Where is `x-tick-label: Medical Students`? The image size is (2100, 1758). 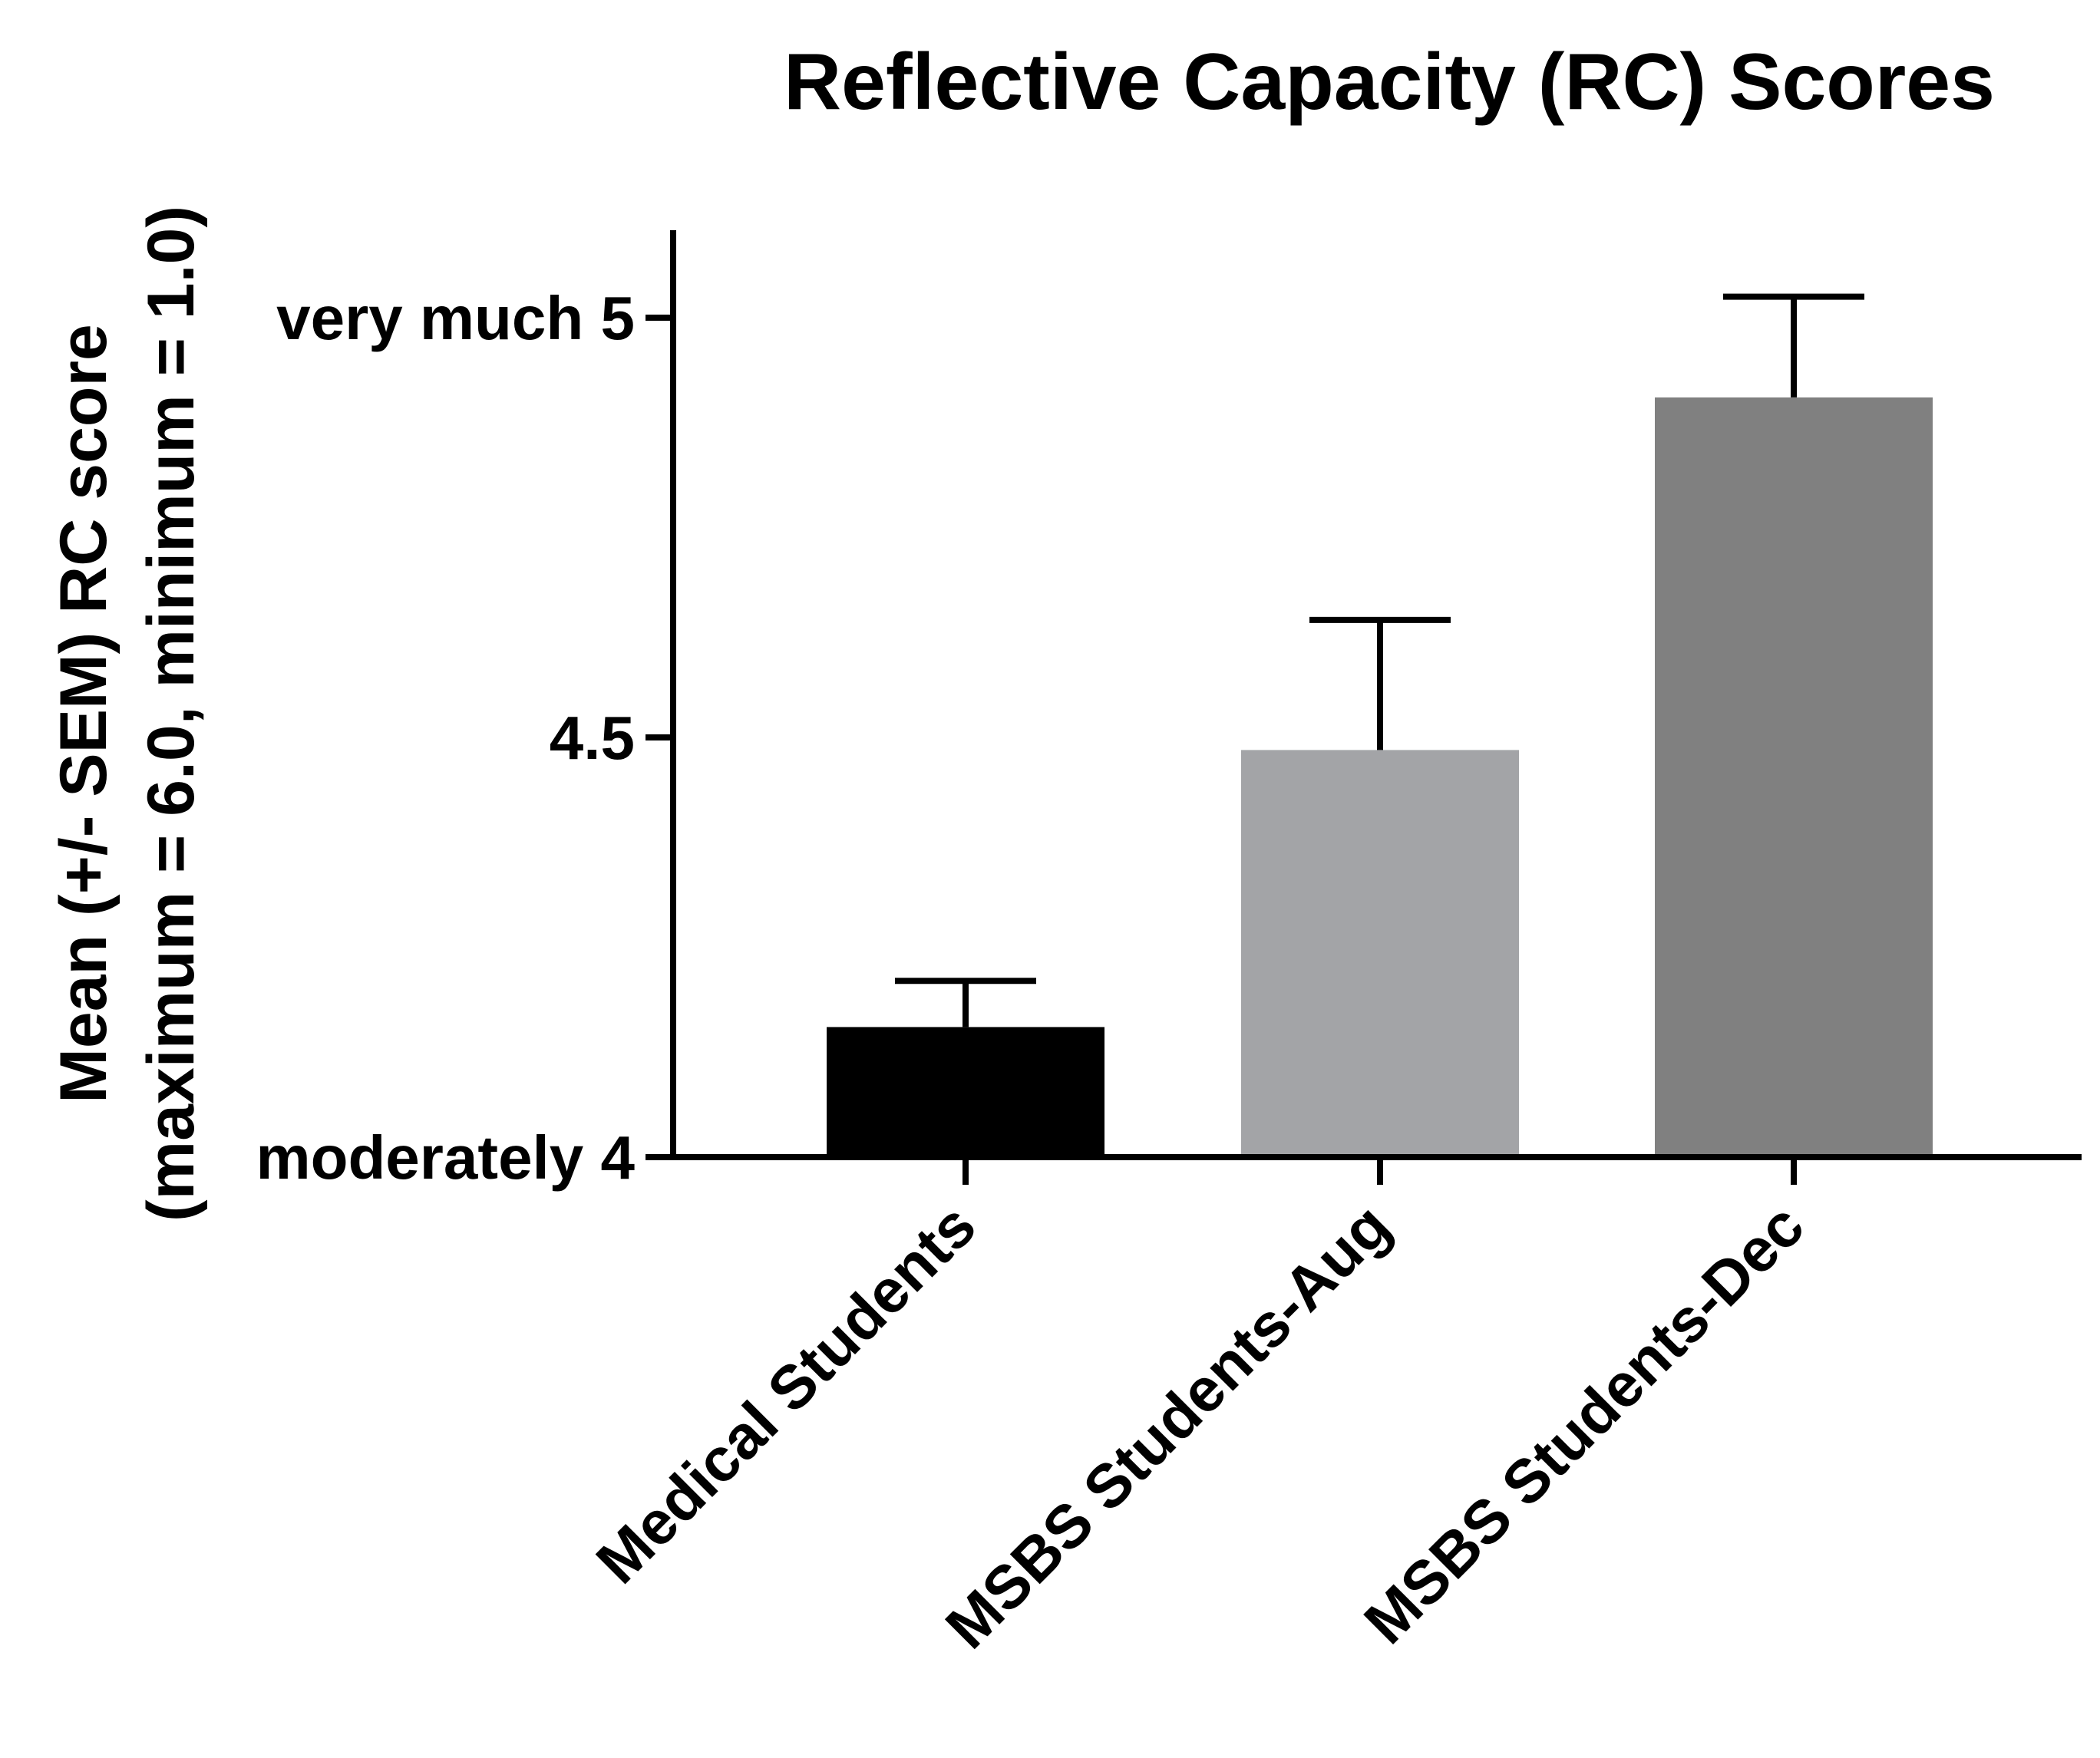 x-tick-label: Medical Students is located at coordinates (786, 1393).